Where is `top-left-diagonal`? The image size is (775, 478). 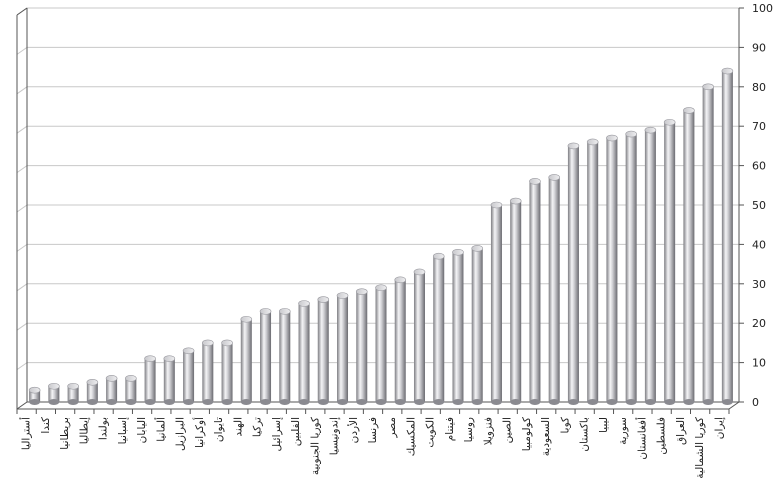 top-left-diagonal is located at coordinates (22, 11).